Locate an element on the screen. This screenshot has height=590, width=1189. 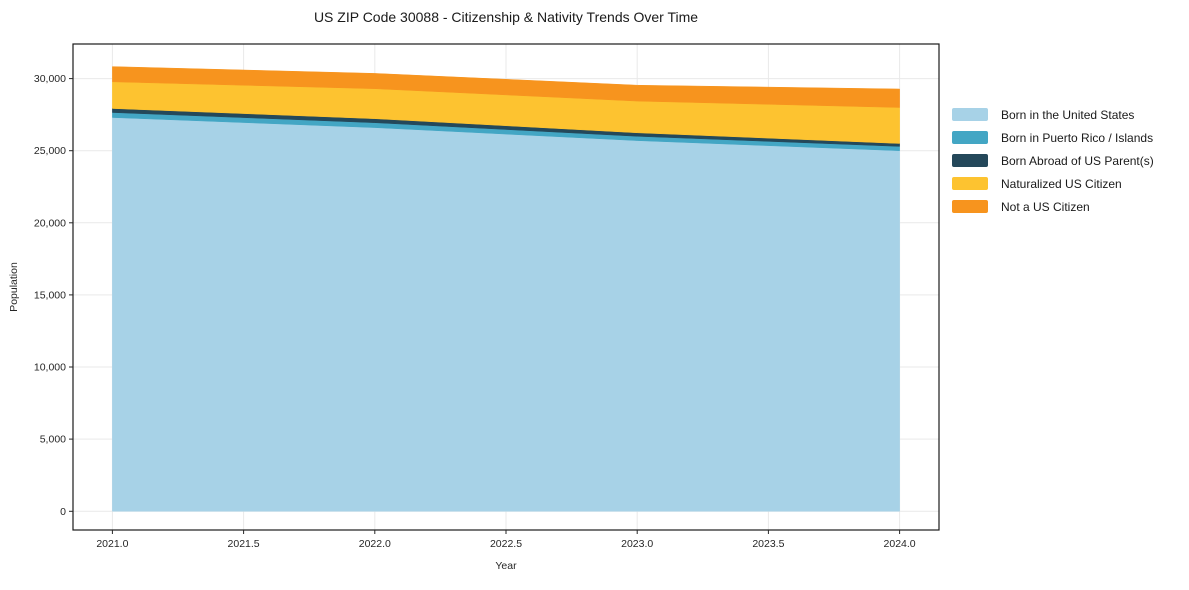
y-tick-label: 20,000 is located at coordinates (50, 223).